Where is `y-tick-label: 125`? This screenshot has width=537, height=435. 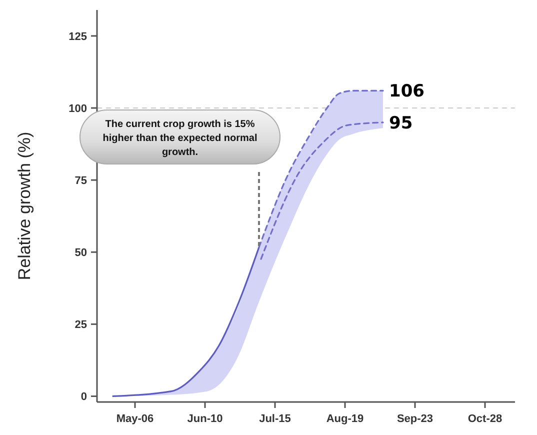 y-tick-label: 125 is located at coordinates (77, 36).